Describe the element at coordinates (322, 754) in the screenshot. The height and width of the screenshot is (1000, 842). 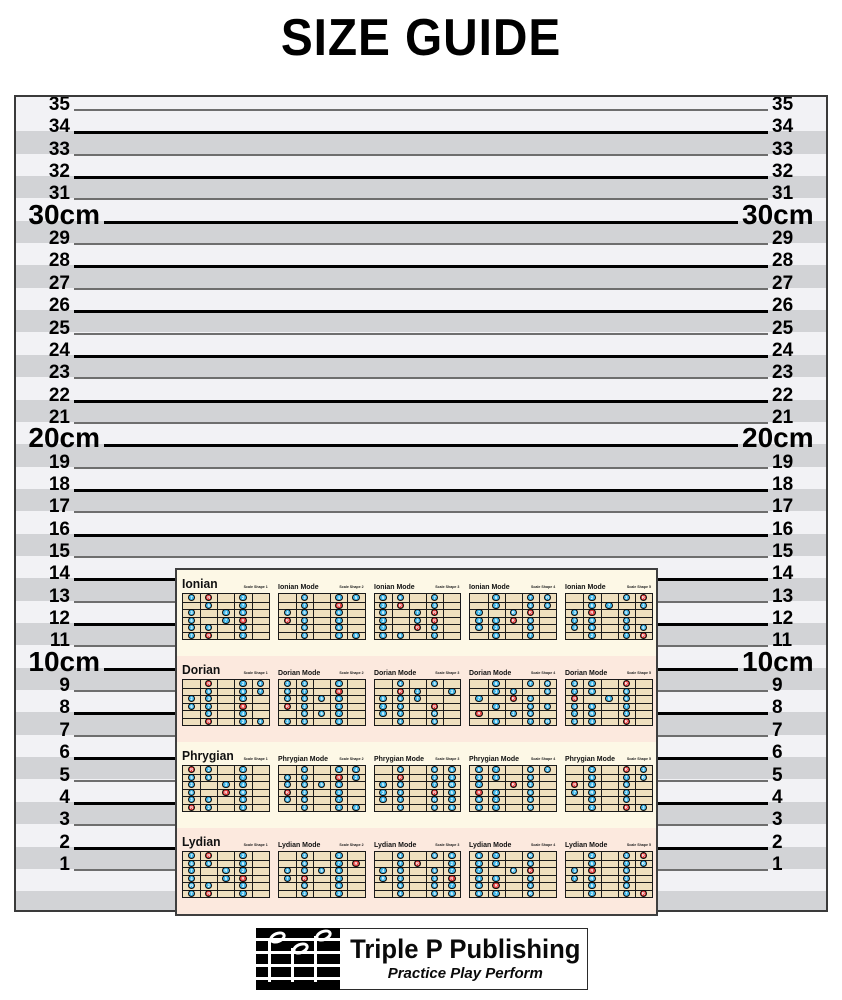
I see `diagram-header: Phrygian Mode Scale Shape 2` at that location.